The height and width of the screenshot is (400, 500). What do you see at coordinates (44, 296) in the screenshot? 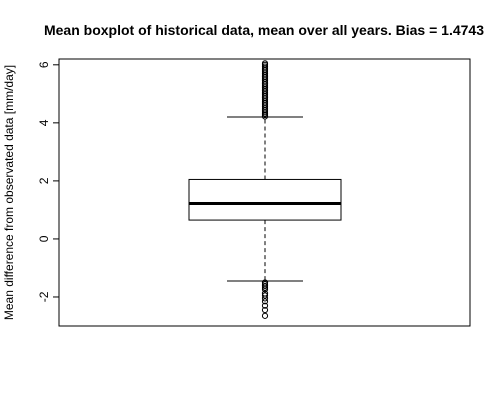
I see `y-tick-label: -2` at bounding box center [44, 296].